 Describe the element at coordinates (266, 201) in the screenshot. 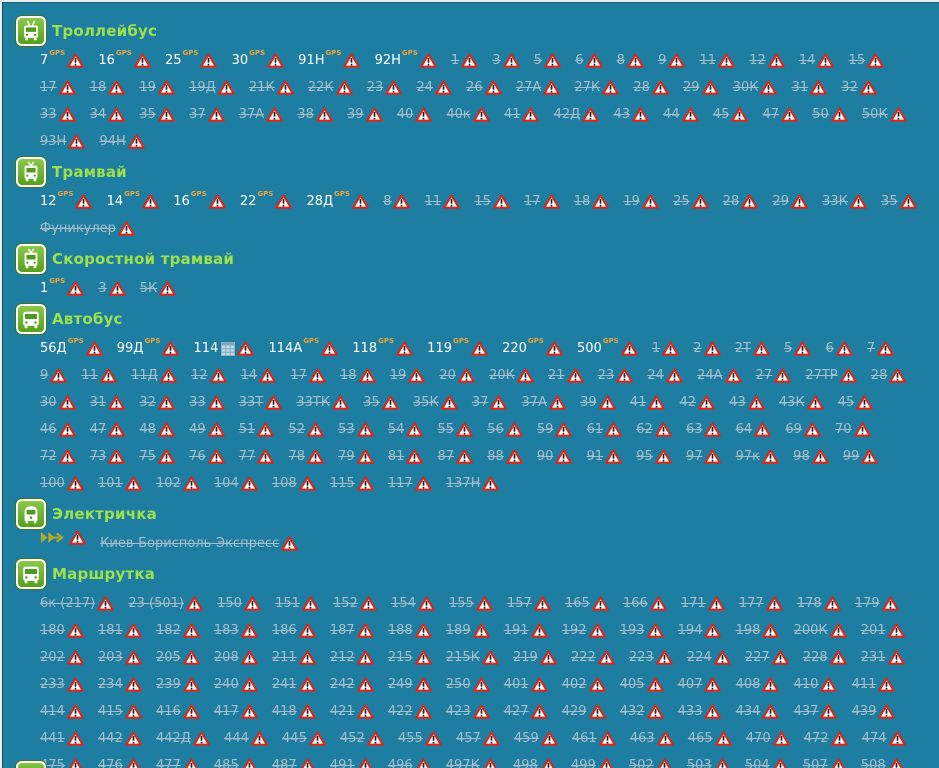

I see `route-item: 22 GPS` at that location.